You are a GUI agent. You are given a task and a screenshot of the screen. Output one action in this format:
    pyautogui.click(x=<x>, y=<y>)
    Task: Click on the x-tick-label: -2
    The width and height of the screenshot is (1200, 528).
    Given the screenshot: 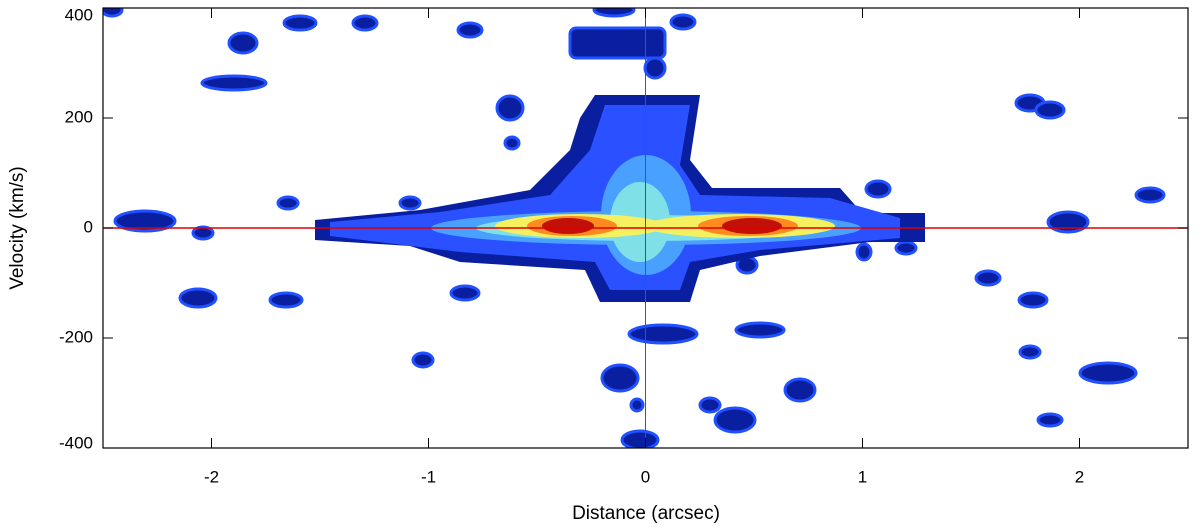 What is the action you would take?
    pyautogui.click(x=211, y=476)
    